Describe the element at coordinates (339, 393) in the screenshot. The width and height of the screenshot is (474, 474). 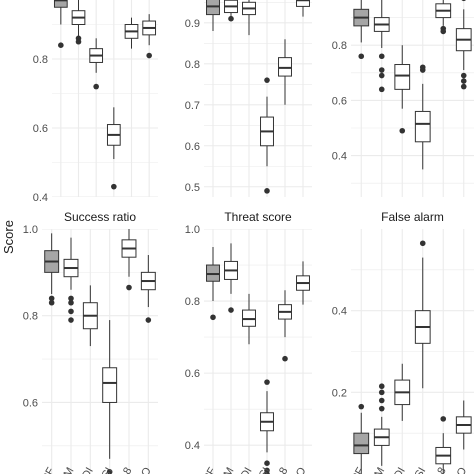
I see `y-tick-label: 0.2` at that location.